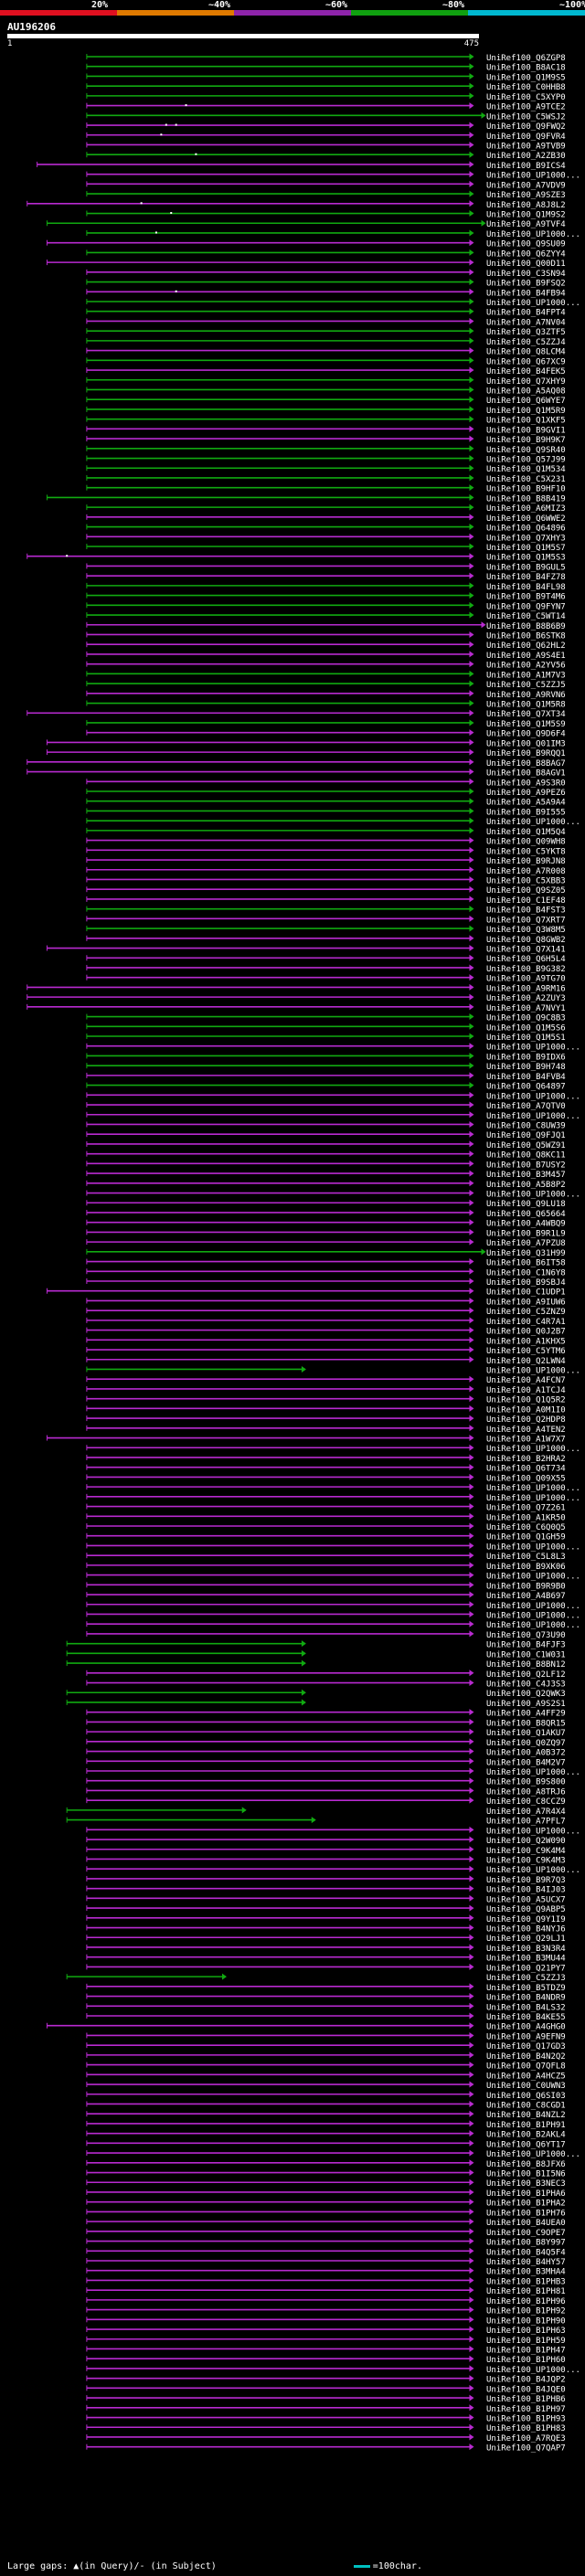 Image resolution: width=585 pixels, height=2576 pixels. I want to click on hit-row: UniRef100_A7R008, so click(326, 871).